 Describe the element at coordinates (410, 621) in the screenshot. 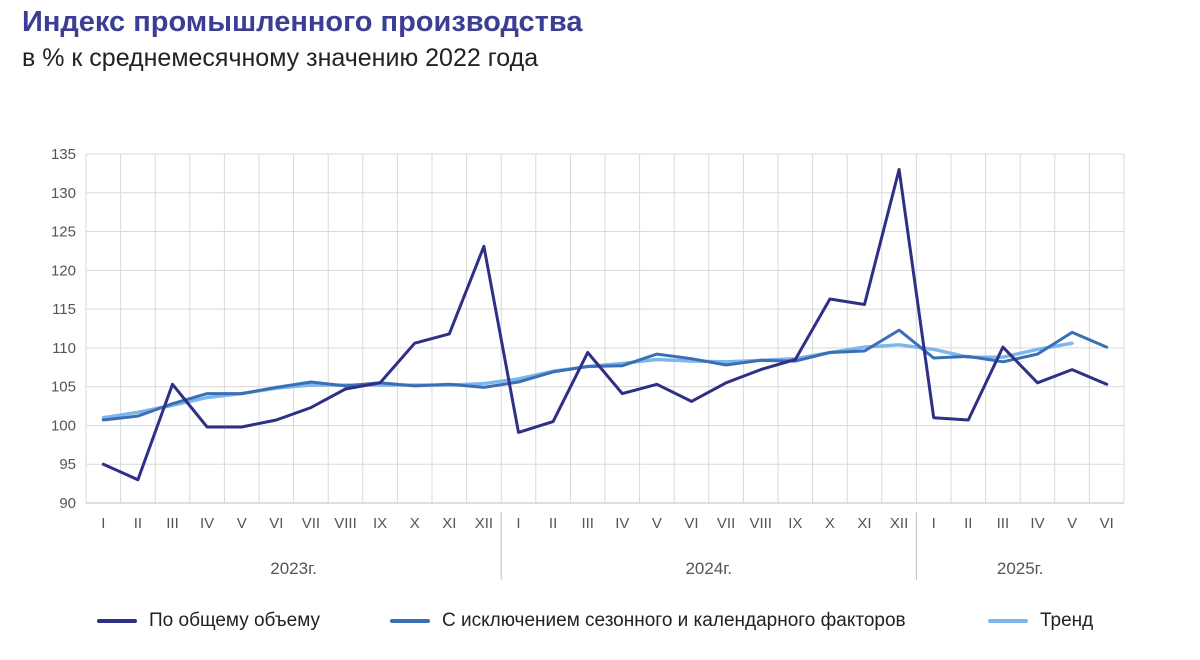

I see `legend-swatch-seasonal` at that location.